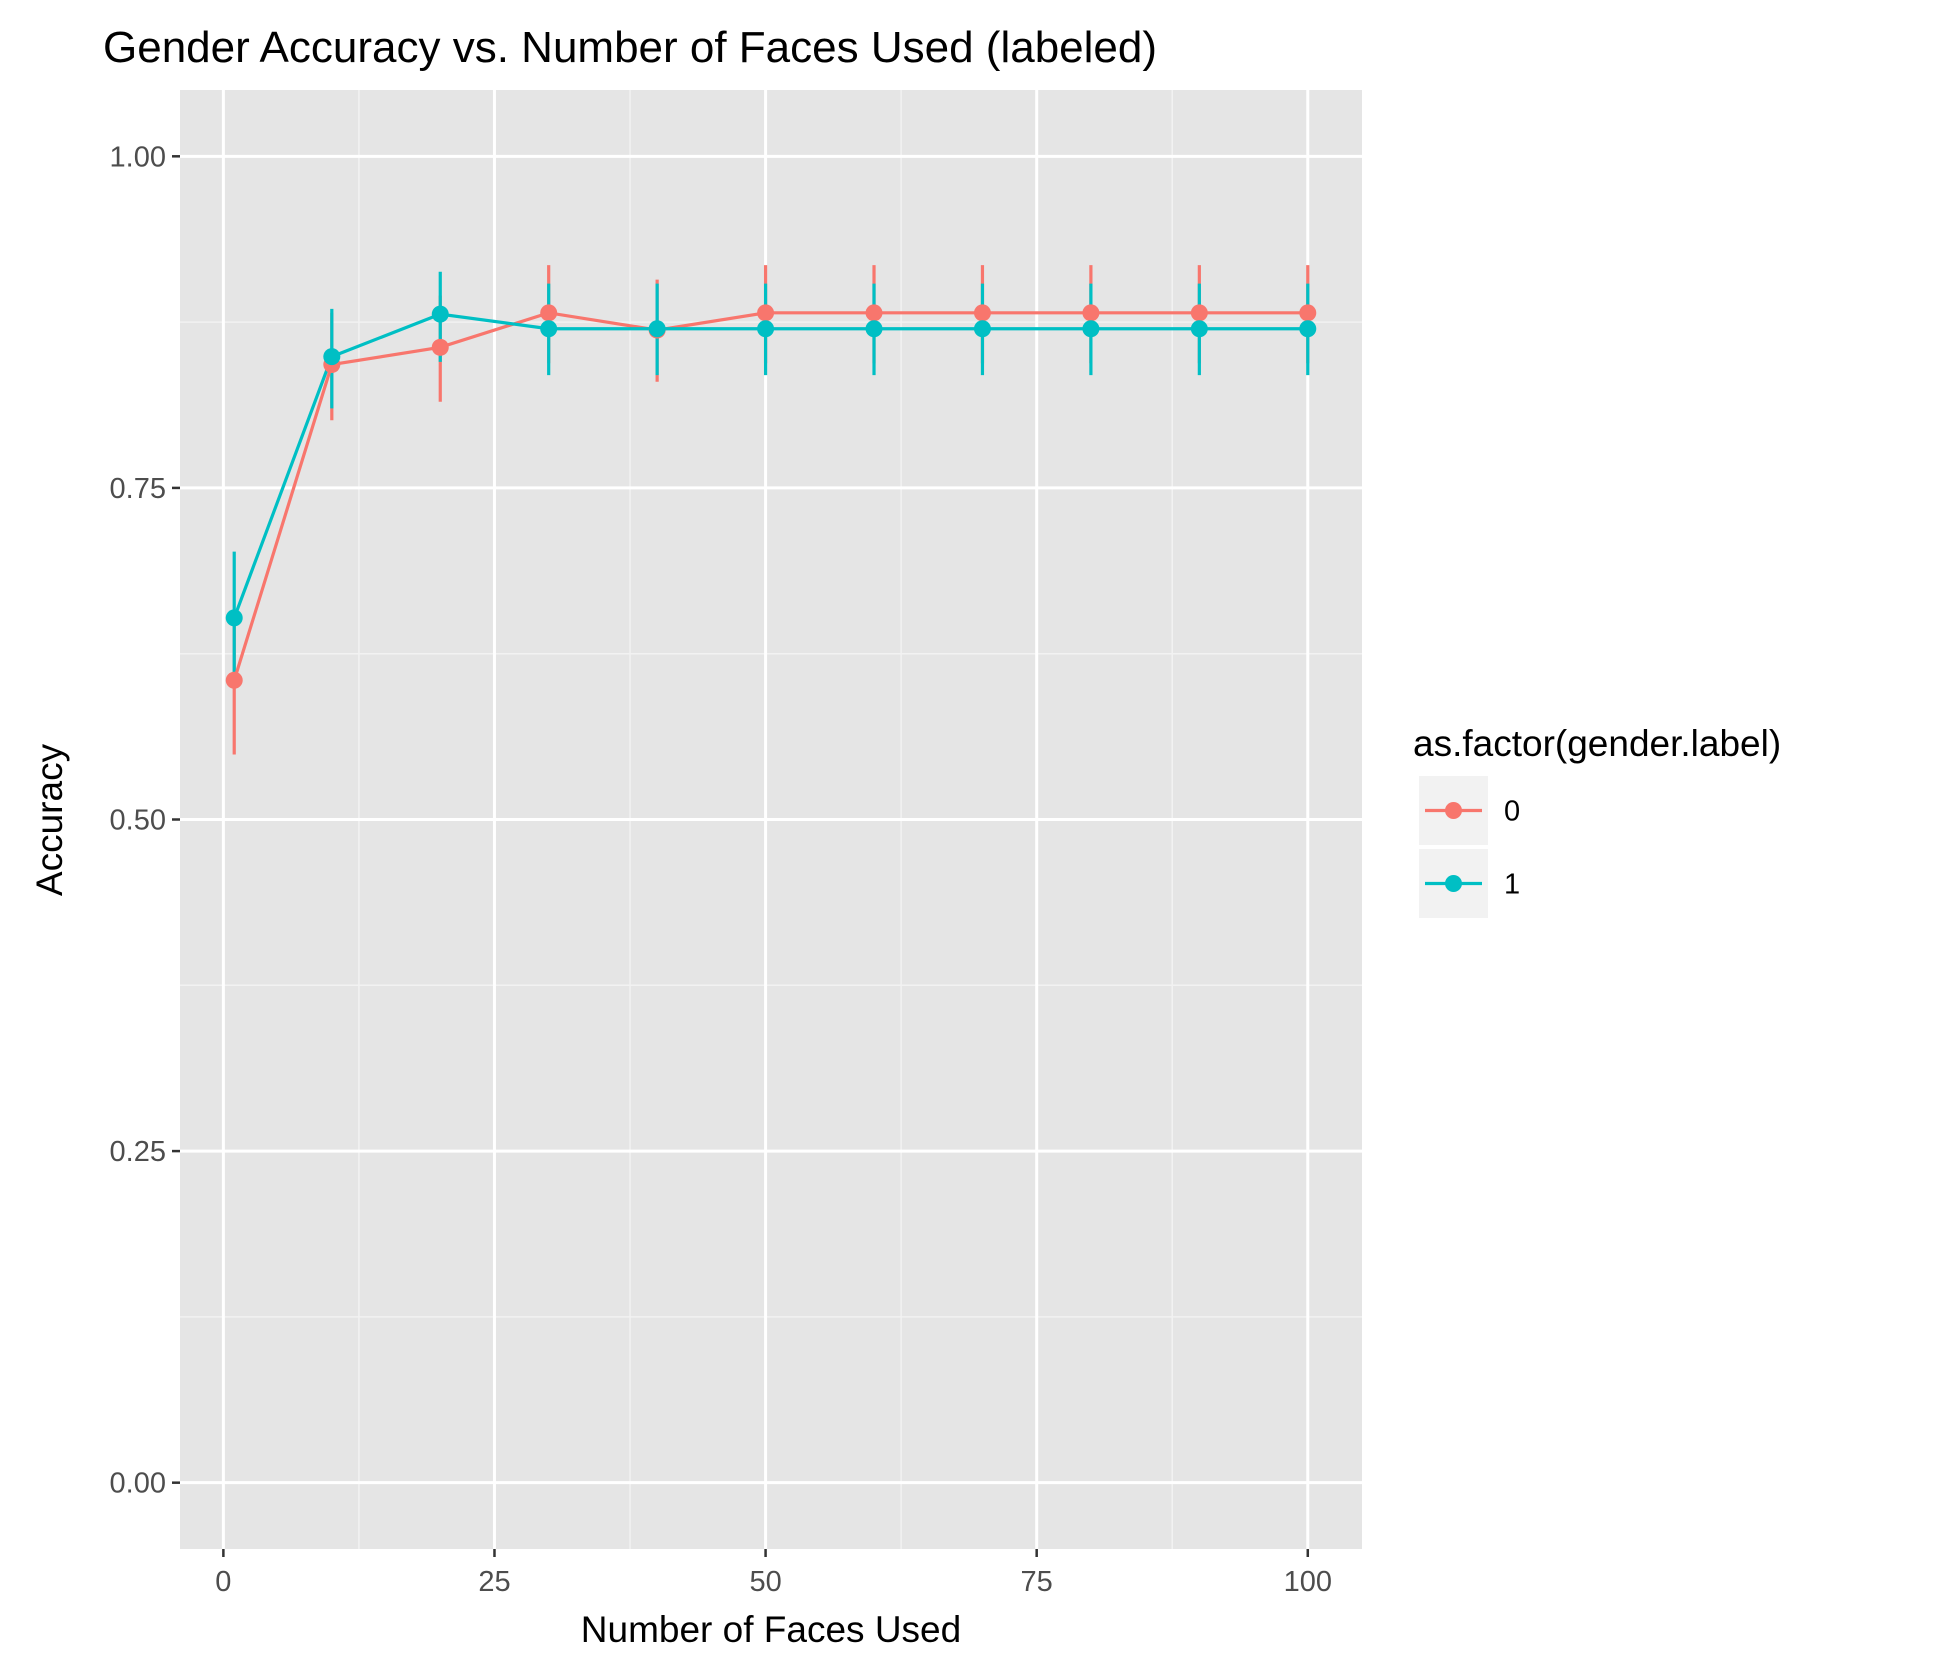 The width and height of the screenshot is (1933, 1662). I want to click on y-tick-label: 0.75, so click(138, 489).